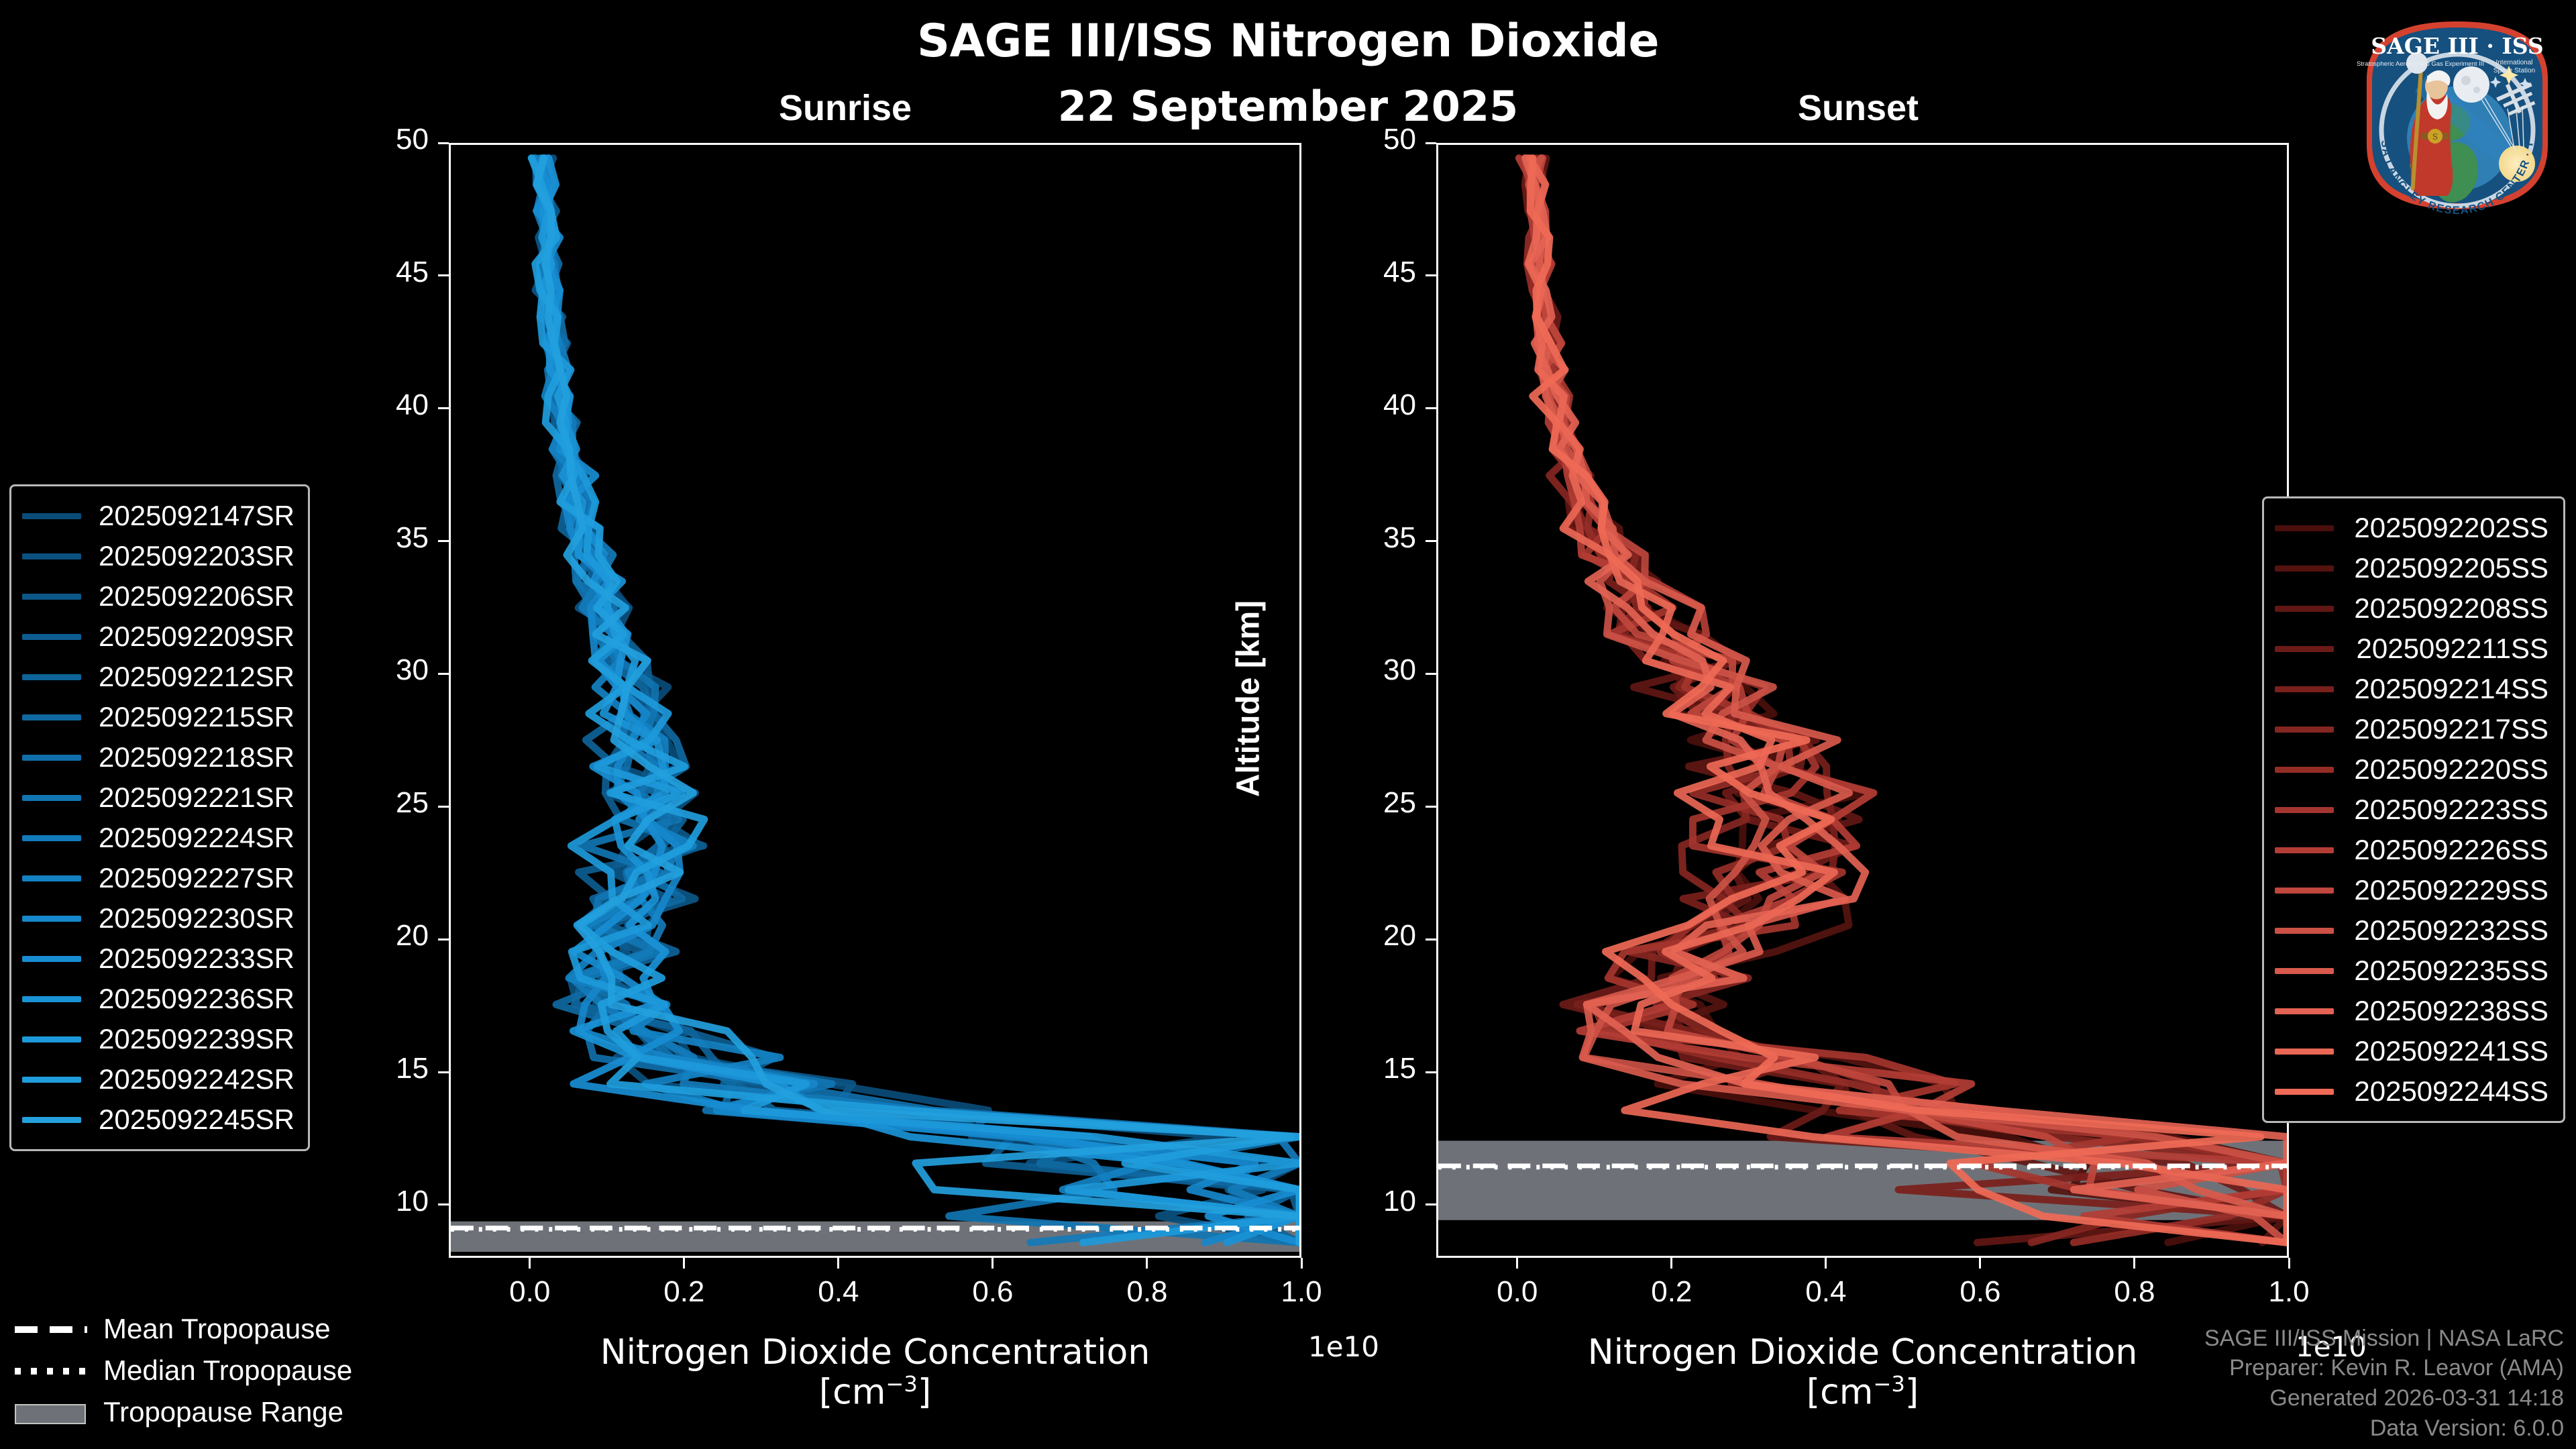 The height and width of the screenshot is (1449, 2576). I want to click on y-tick-label-15: 15, so click(412, 1068).